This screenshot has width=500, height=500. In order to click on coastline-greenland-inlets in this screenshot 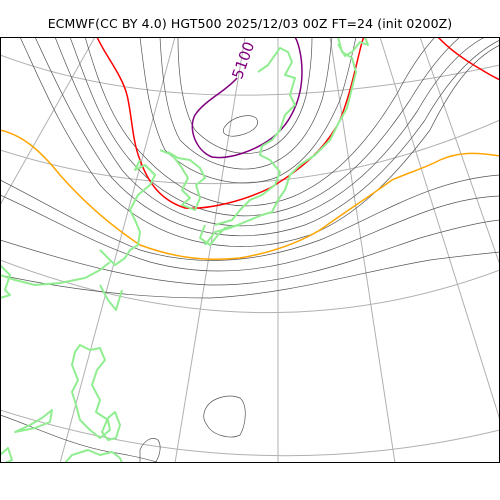, I will do `click(220, 235)`.